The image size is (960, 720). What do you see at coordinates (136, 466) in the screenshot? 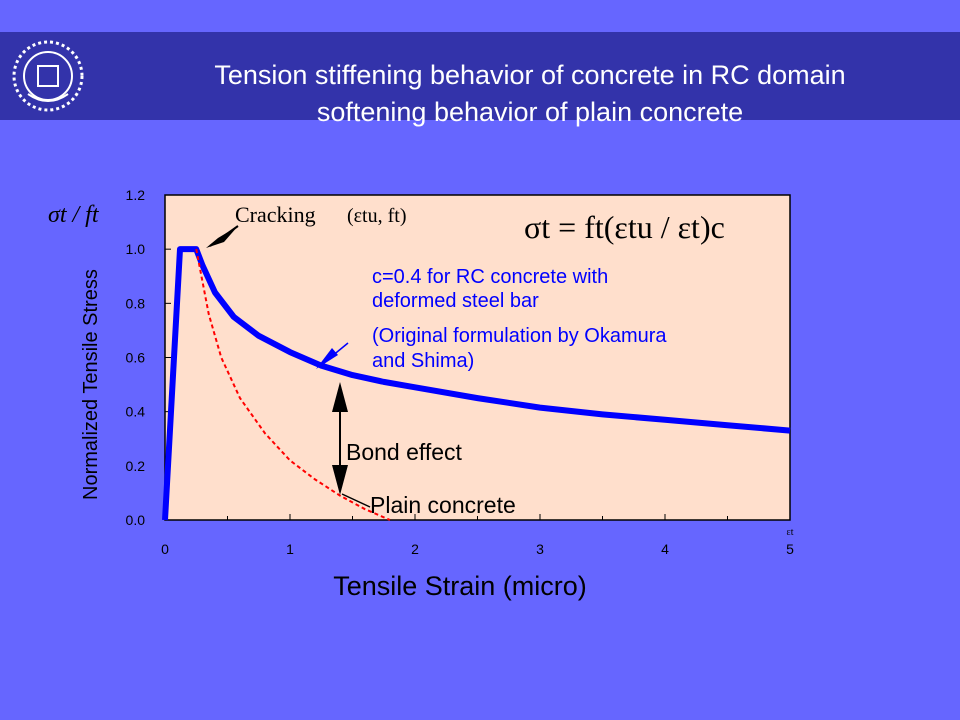
I see `y-tick-label: 0.2` at bounding box center [136, 466].